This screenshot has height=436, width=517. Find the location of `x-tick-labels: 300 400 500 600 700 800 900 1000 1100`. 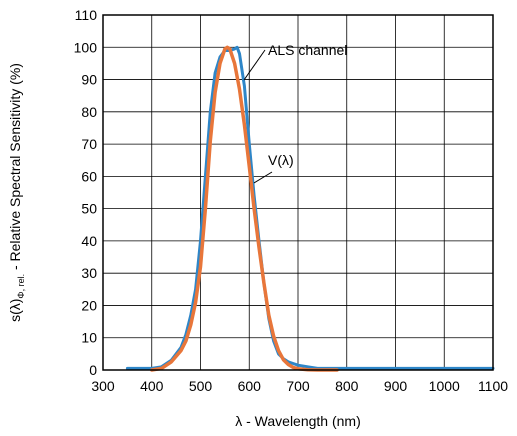

x-tick-labels: 300 400 500 600 700 800 900 1000 1100 is located at coordinates (299, 386).